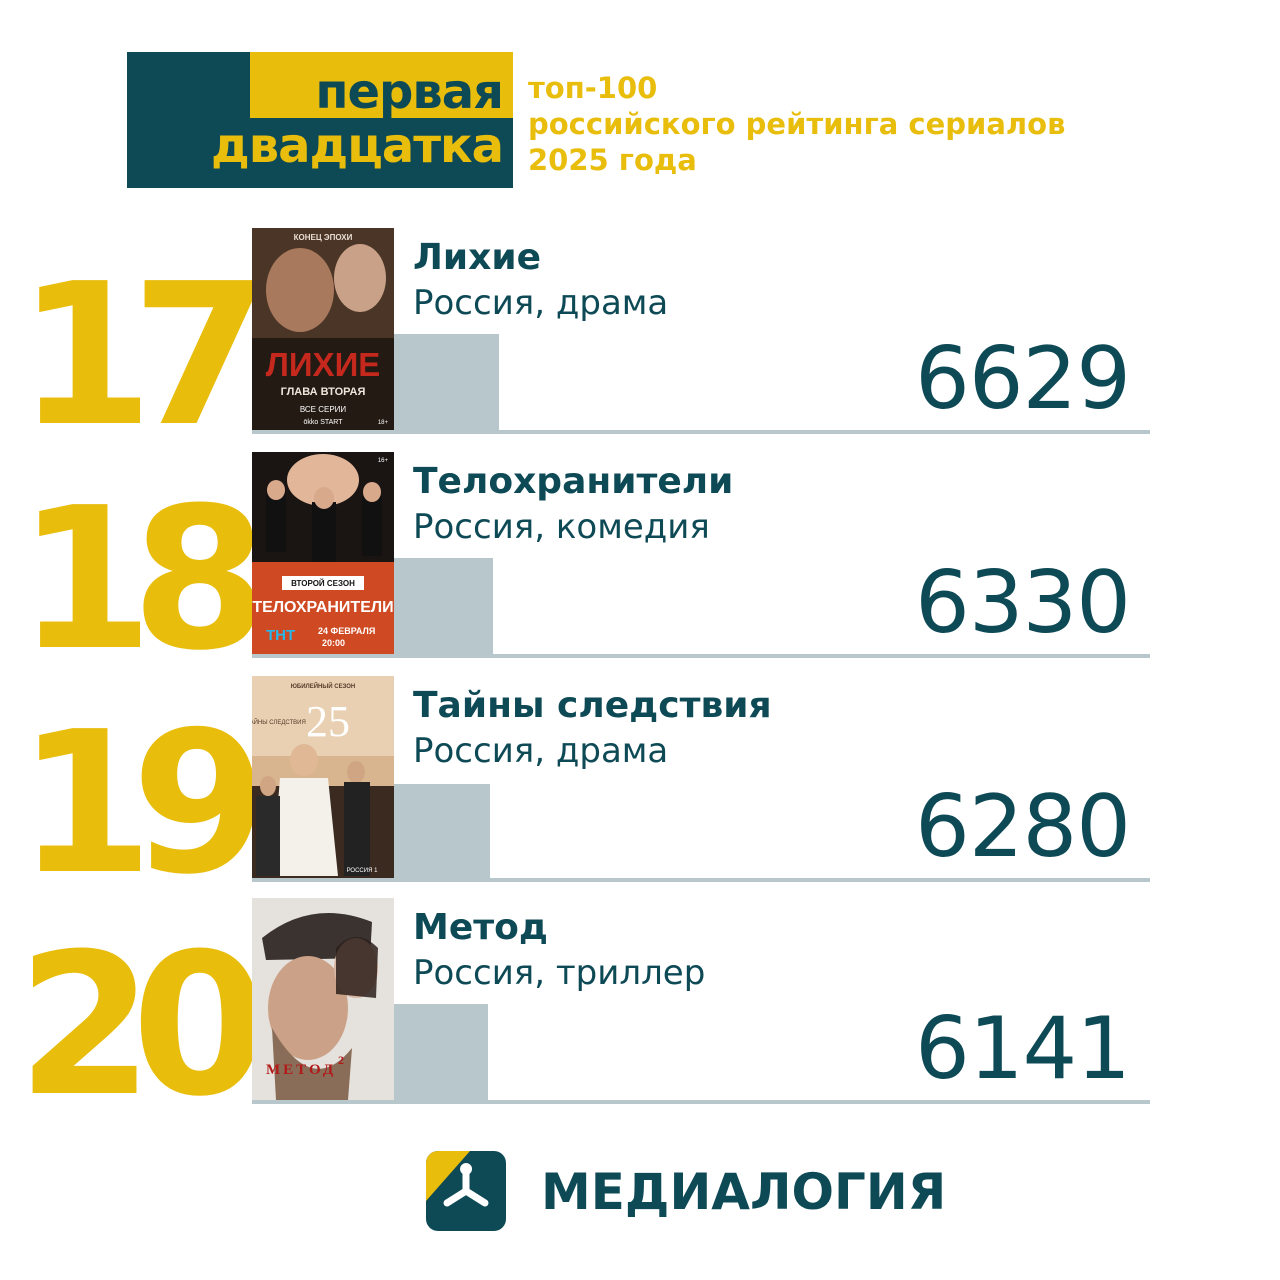  I want to click on subtitle-line: топ-100, so click(593, 88).